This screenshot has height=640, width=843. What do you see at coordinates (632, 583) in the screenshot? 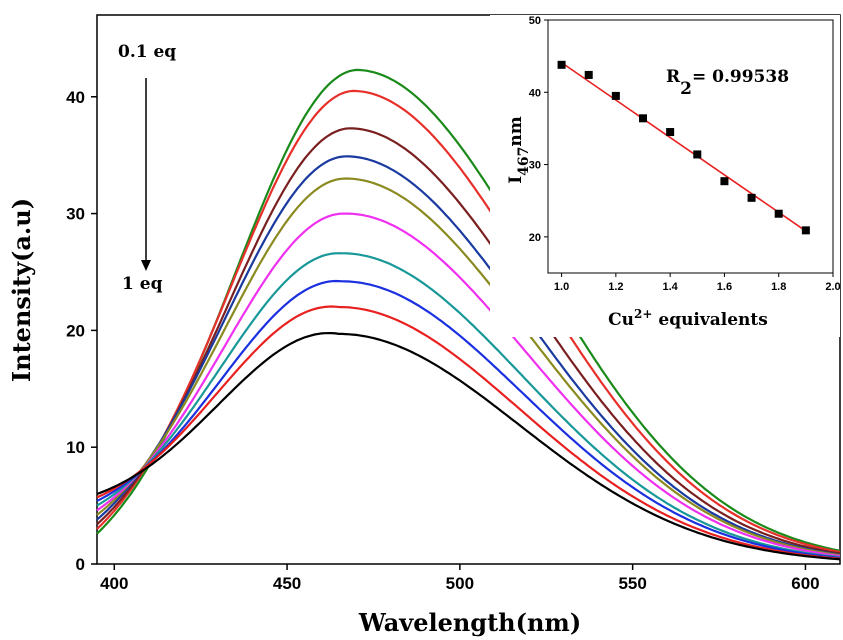
I see `main-x-tick-label: 550` at bounding box center [632, 583].